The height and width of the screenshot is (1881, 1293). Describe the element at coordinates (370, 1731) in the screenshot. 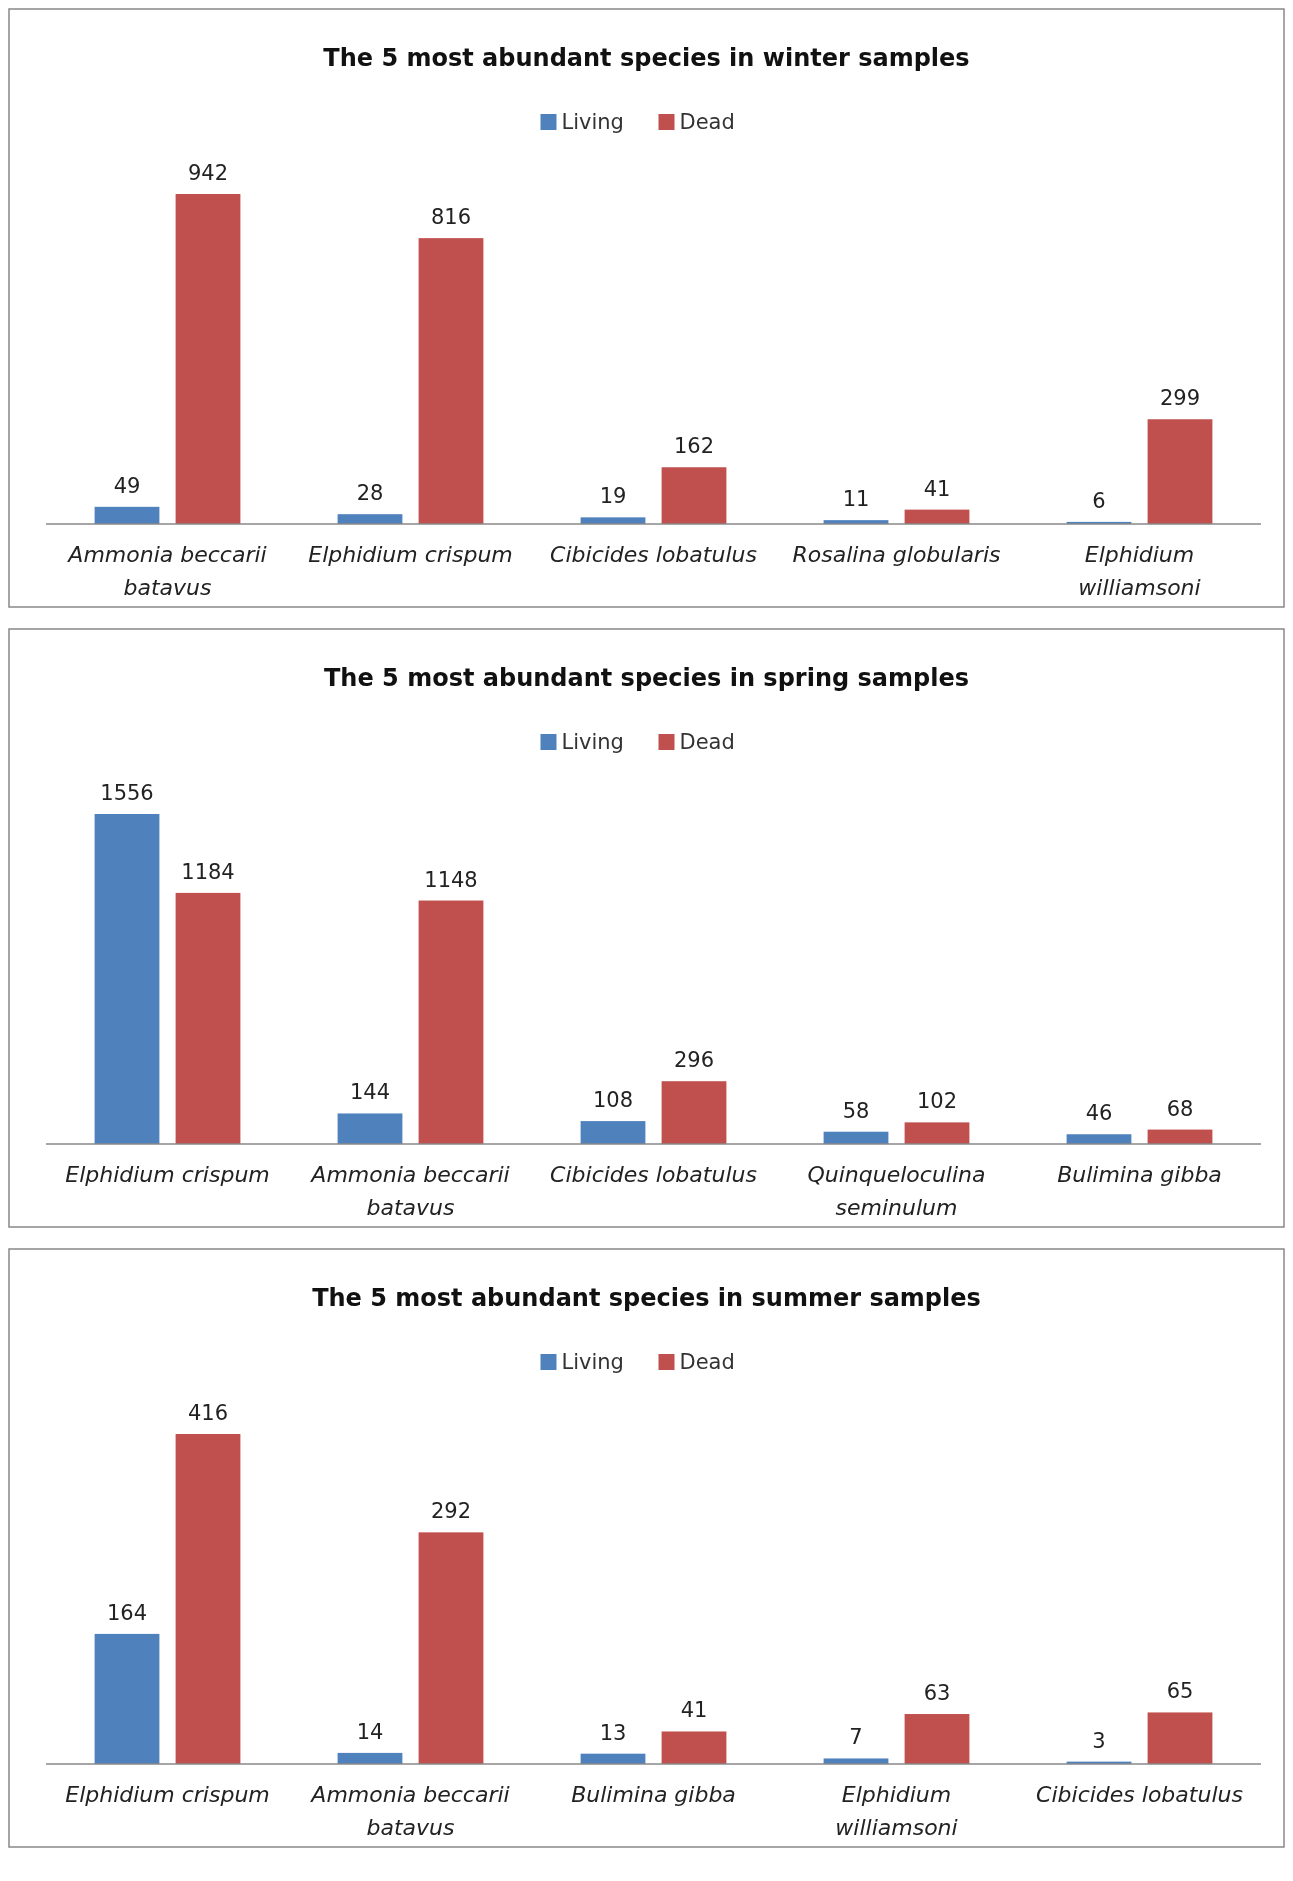

I see `data-label: 14` at that location.